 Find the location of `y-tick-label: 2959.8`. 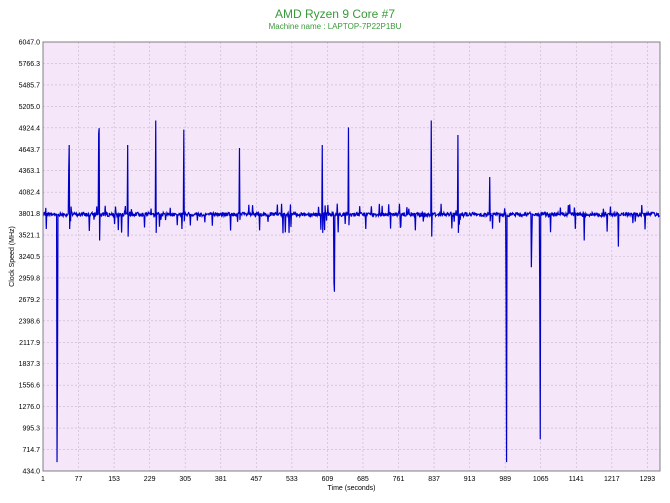

y-tick-label: 2959.8 is located at coordinates (30, 278).